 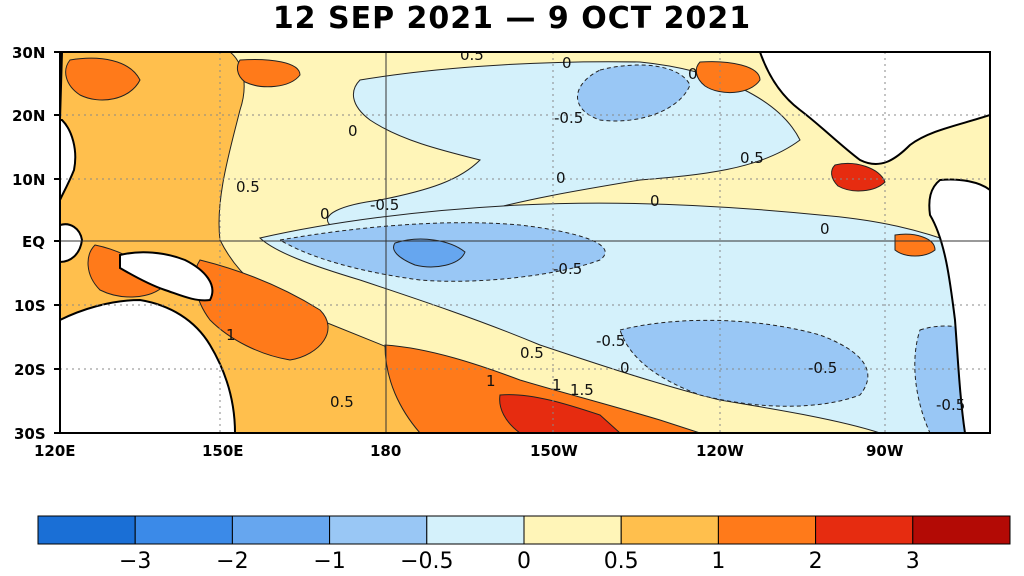 I want to click on anomaly-zone-south-hot, so click(x=560, y=413).